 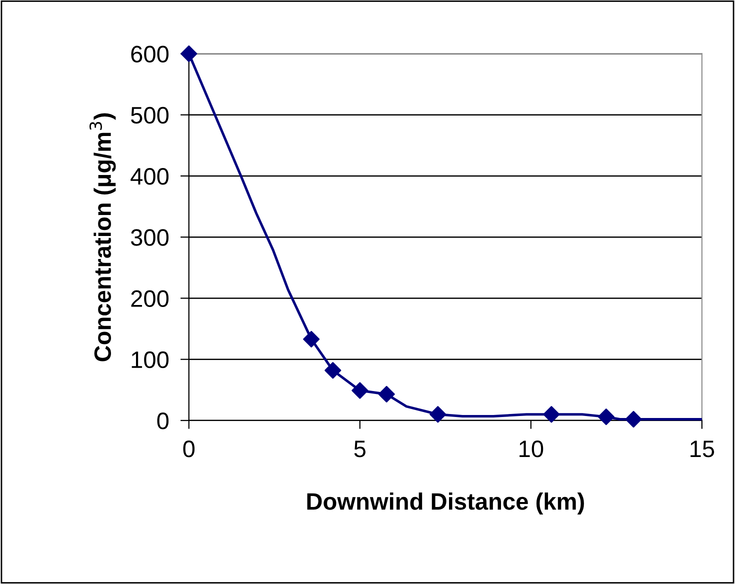 What do you see at coordinates (150, 115) in the screenshot?
I see `y-tick-label: 500` at bounding box center [150, 115].